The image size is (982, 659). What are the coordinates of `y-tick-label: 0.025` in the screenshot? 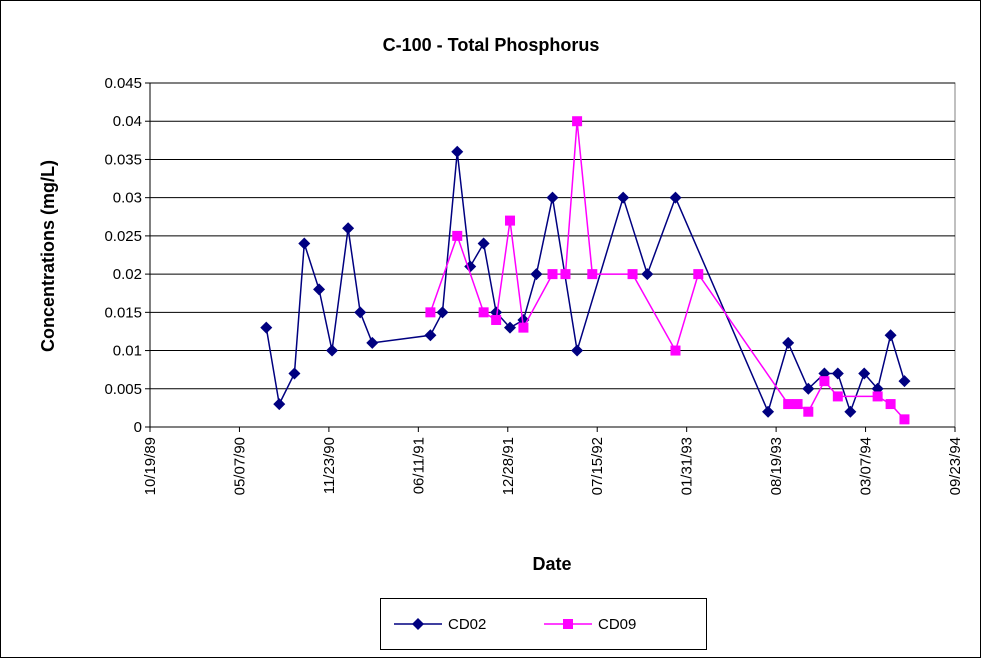 It's located at (123, 236).